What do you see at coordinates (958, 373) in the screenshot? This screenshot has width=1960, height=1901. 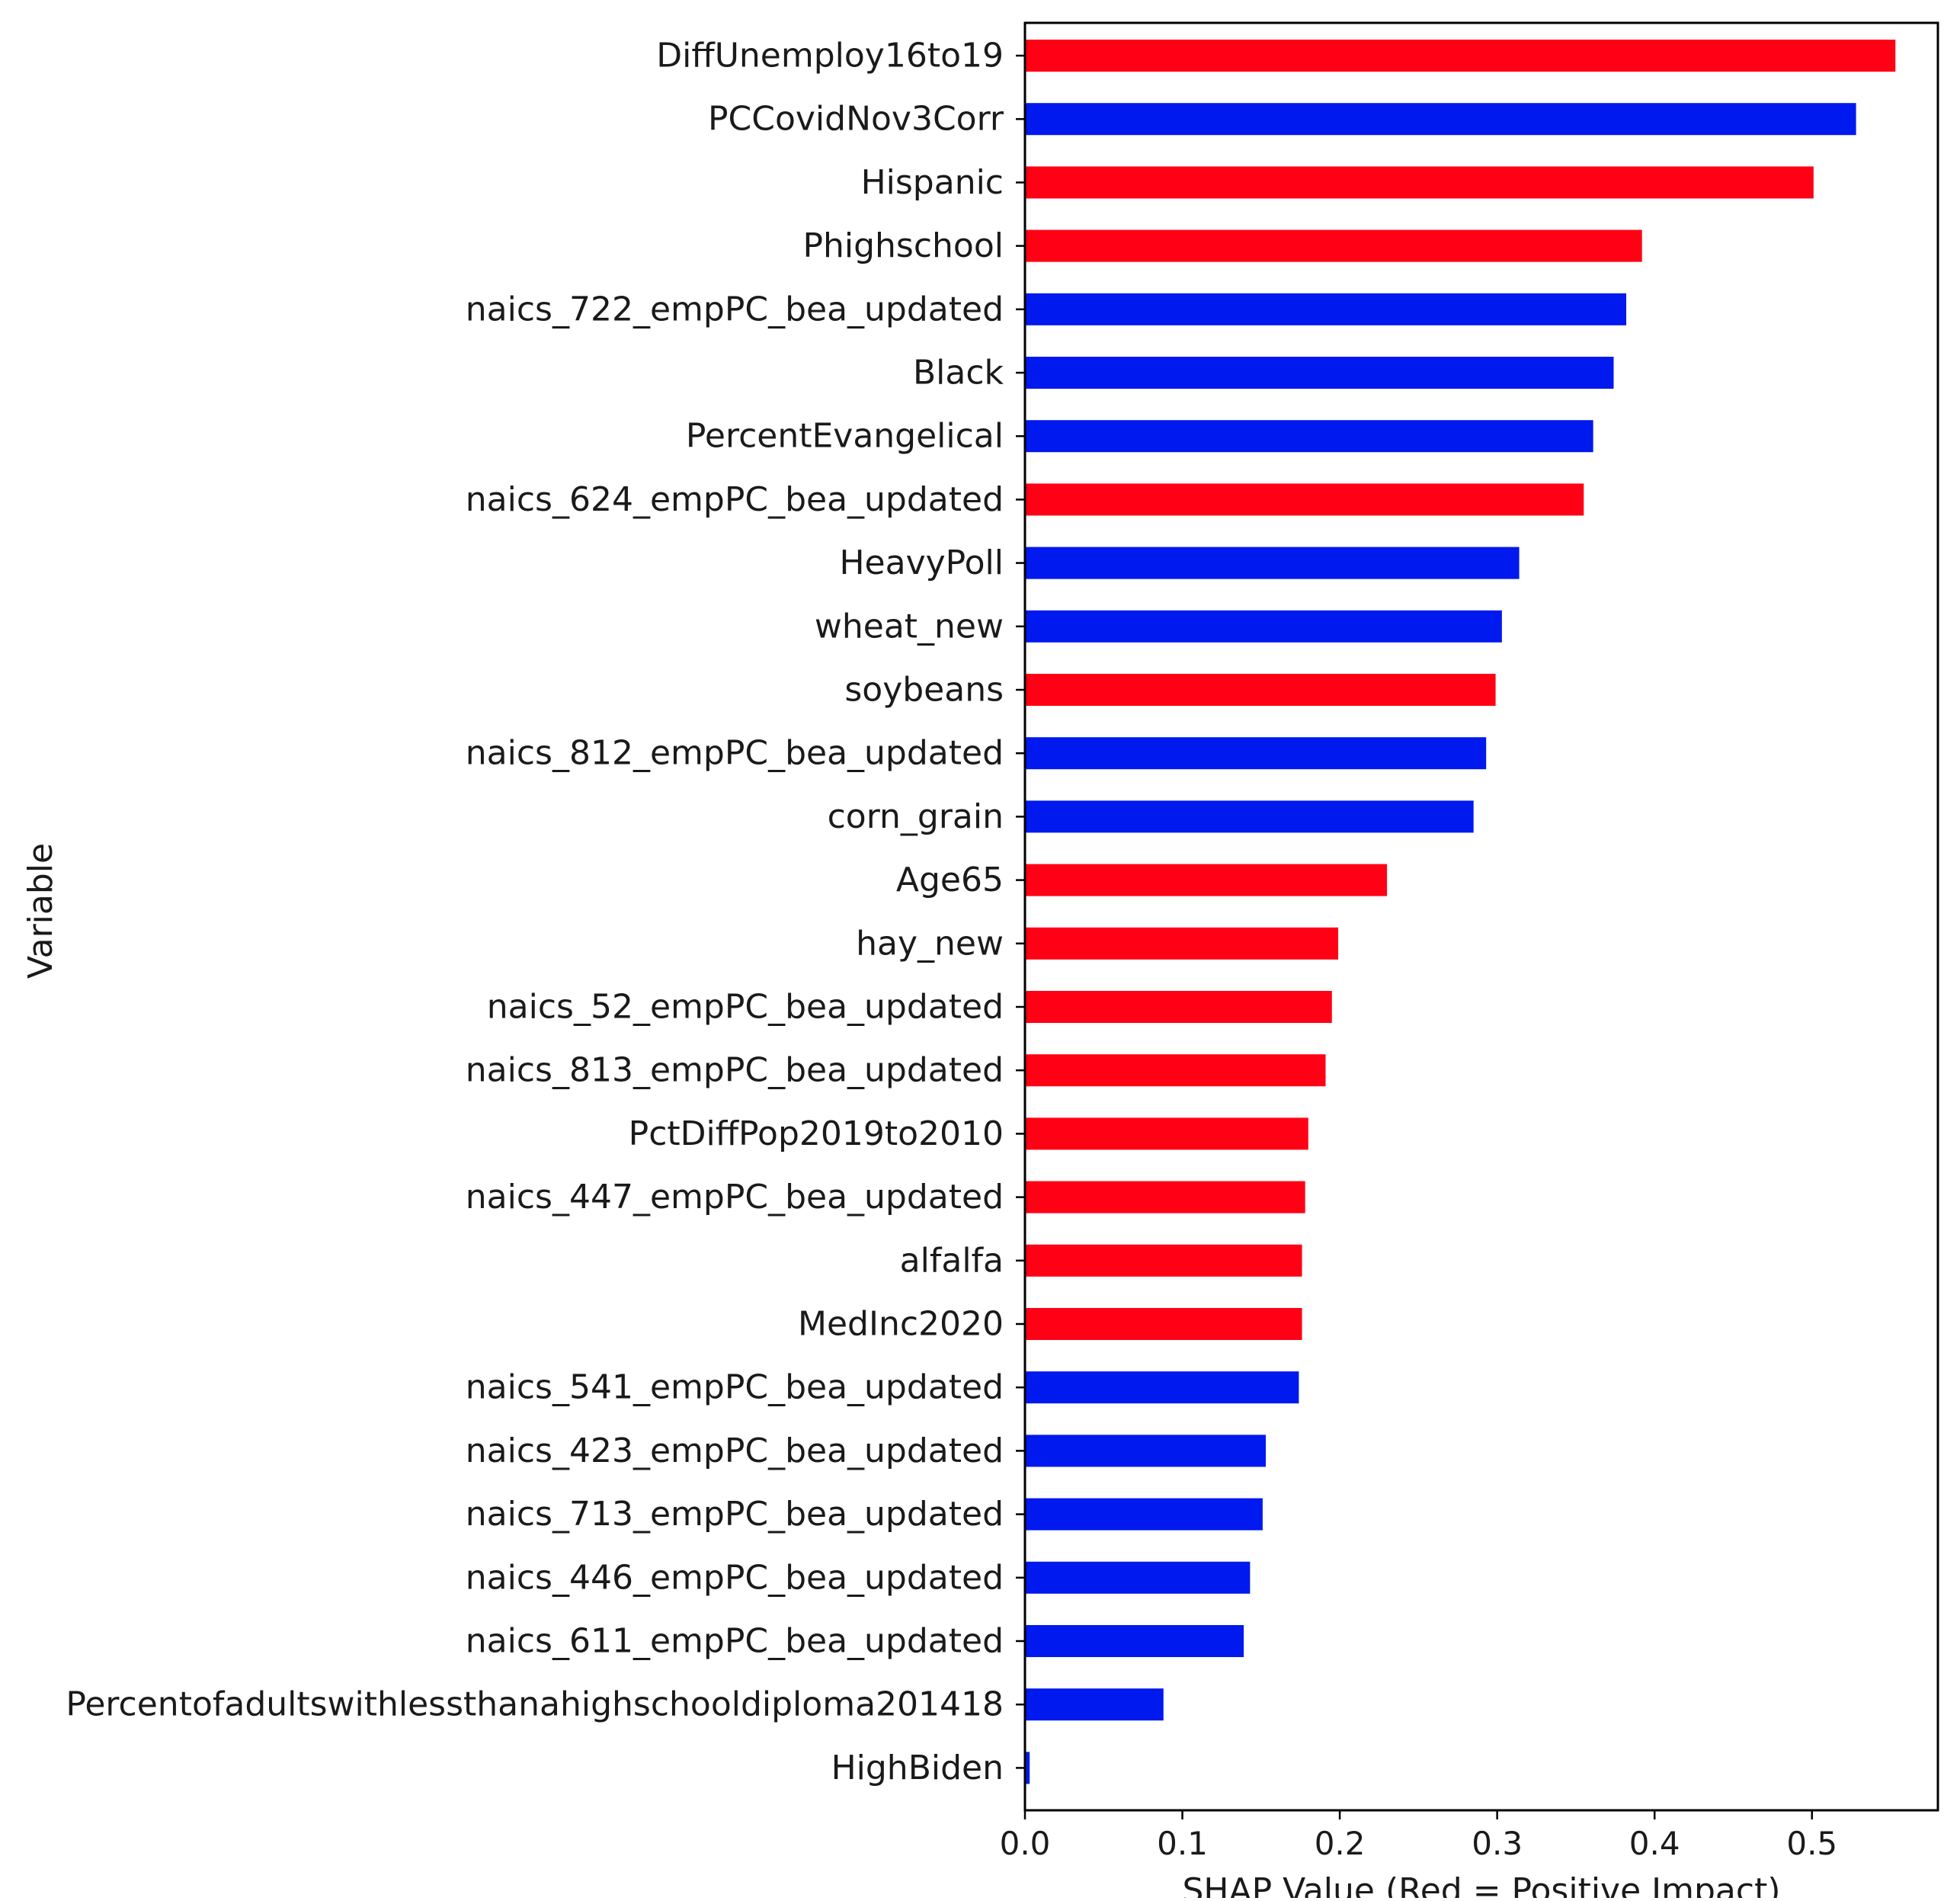 I see `y-tick-label: Black` at bounding box center [958, 373].